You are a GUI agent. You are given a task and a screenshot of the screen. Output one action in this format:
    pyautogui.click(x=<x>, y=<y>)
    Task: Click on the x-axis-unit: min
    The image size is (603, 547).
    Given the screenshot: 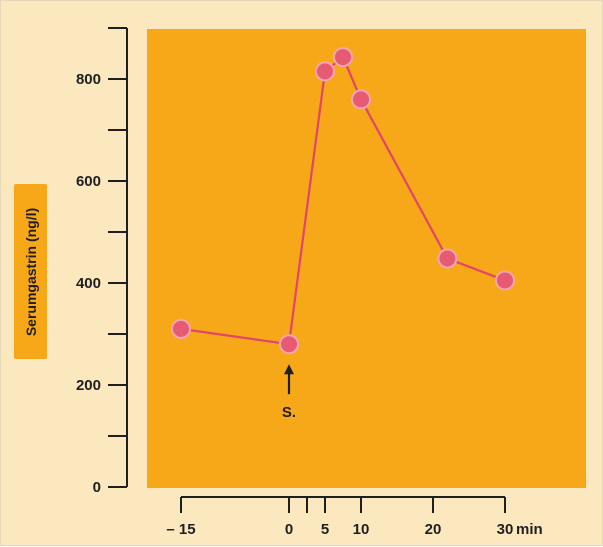 What is the action you would take?
    pyautogui.click(x=529, y=529)
    